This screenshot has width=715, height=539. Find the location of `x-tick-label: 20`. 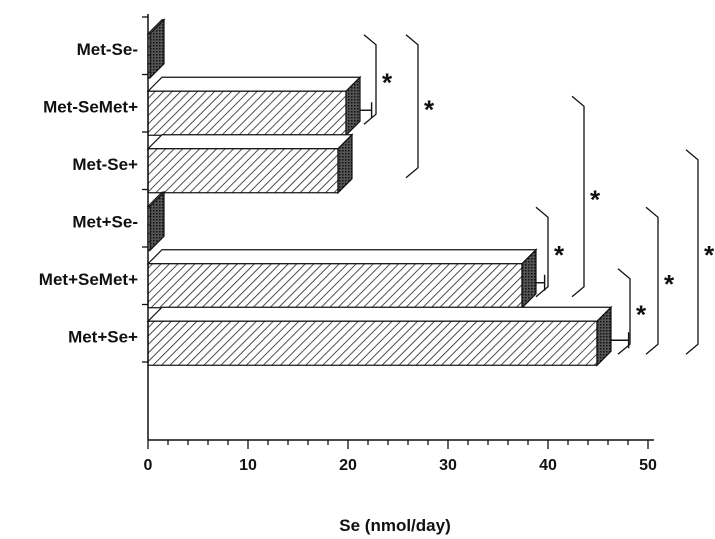

x-tick-label: 20 is located at coordinates (348, 465).